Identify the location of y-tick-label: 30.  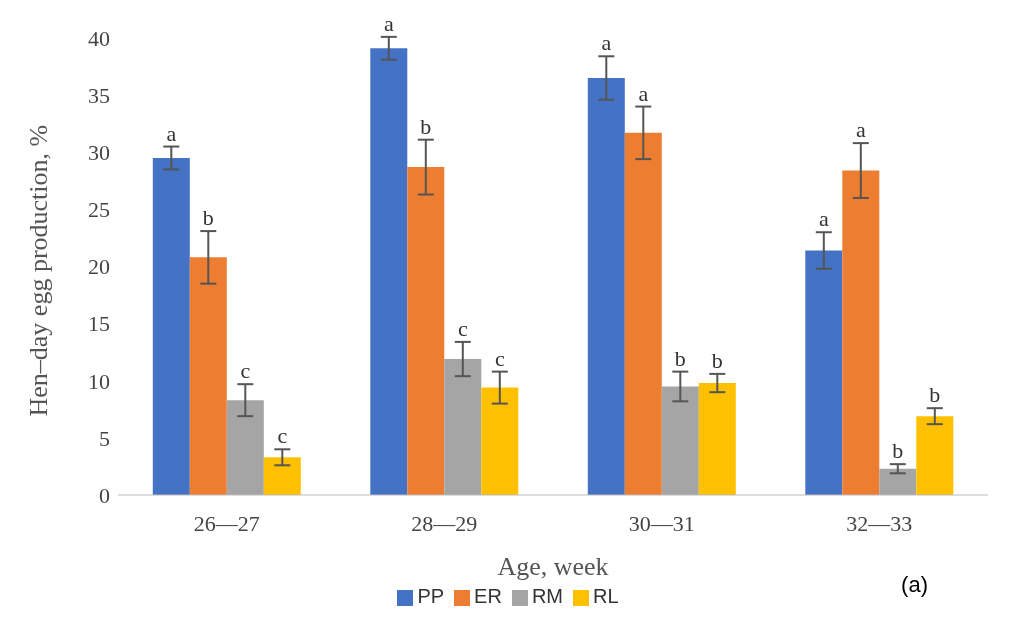
(99, 153).